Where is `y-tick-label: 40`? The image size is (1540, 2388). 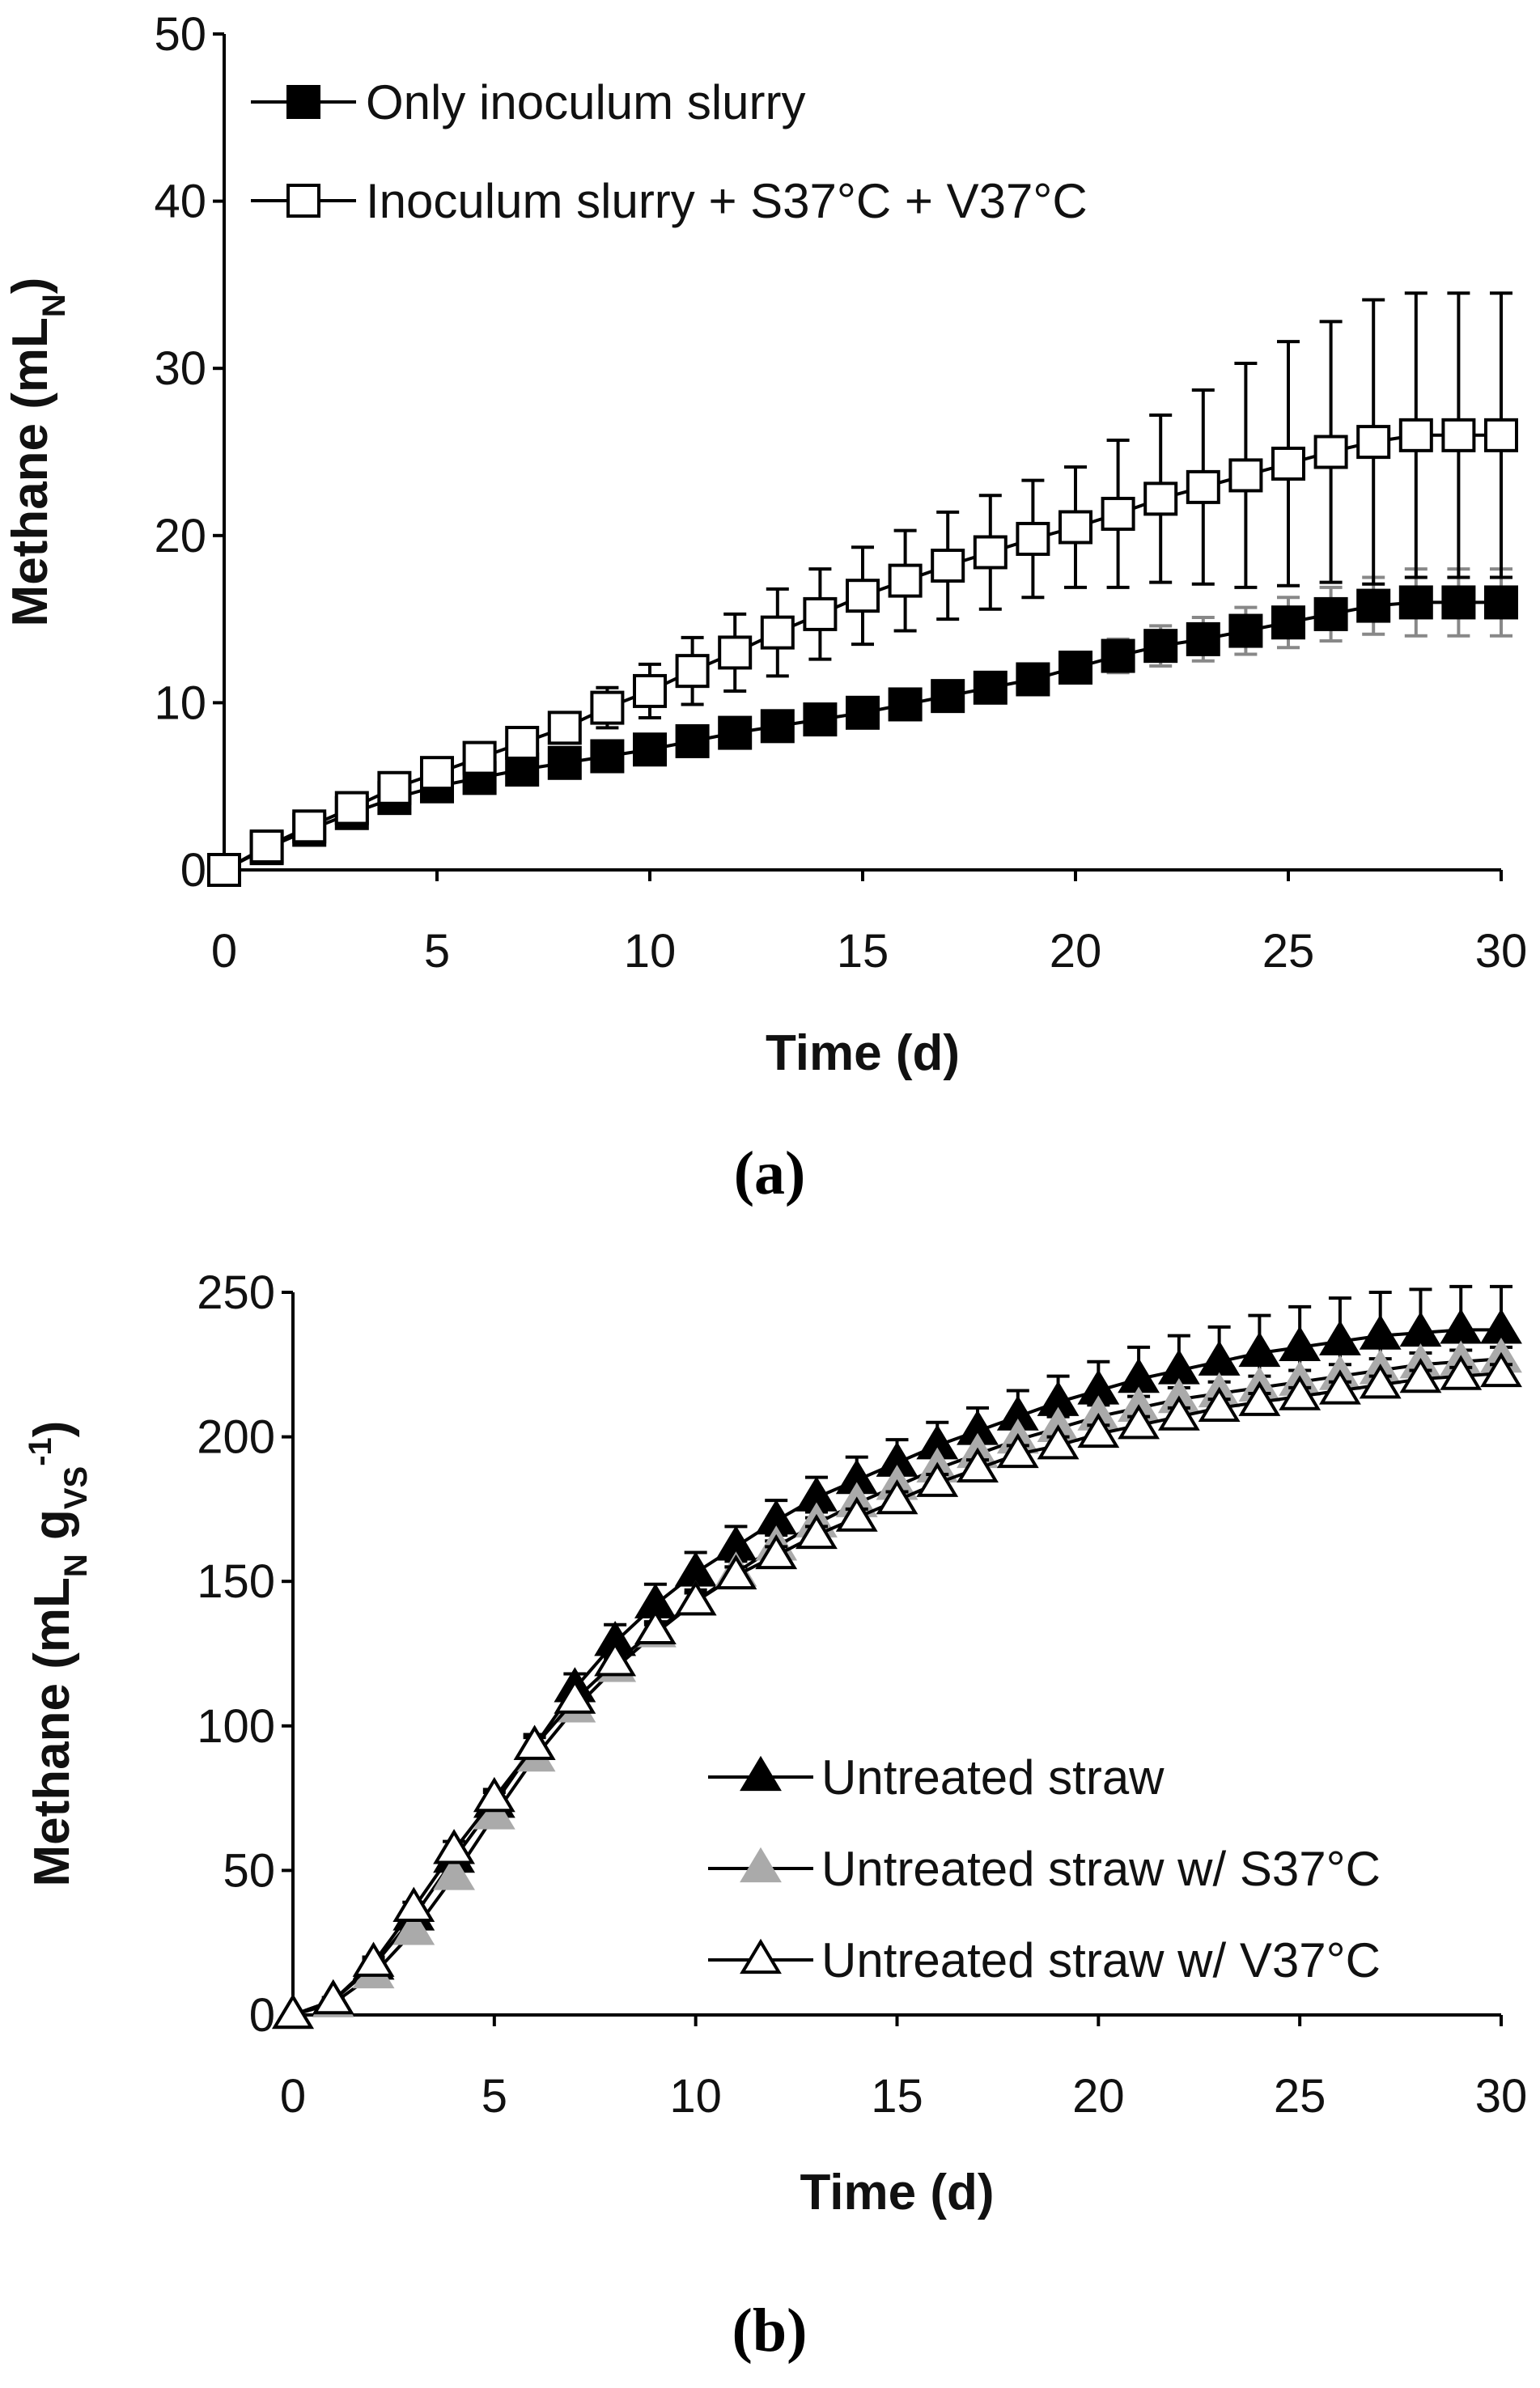 y-tick-label: 40 is located at coordinates (180, 202).